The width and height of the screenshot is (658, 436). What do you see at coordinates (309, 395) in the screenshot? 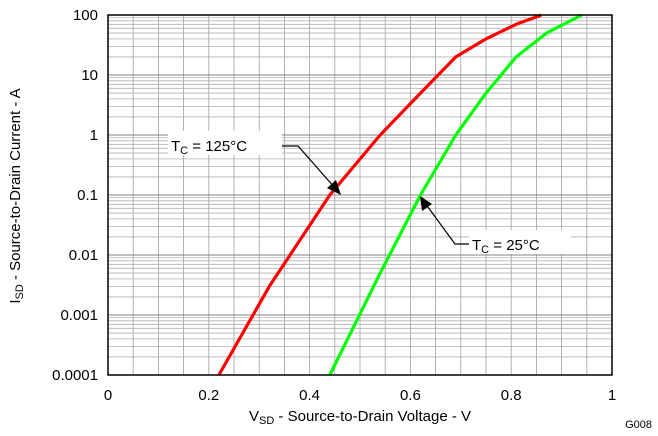
I see `x-tick-label: 0.4` at bounding box center [309, 395].